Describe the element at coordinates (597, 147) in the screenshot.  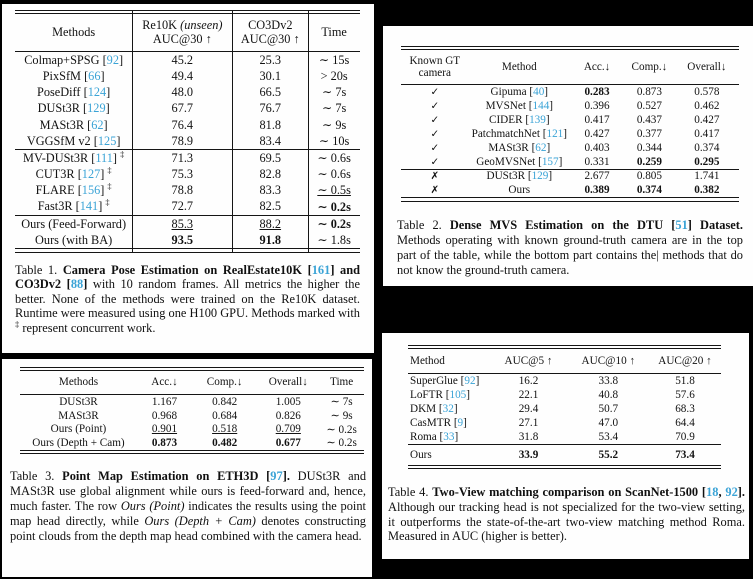
I see `table-cell: 0.403` at that location.